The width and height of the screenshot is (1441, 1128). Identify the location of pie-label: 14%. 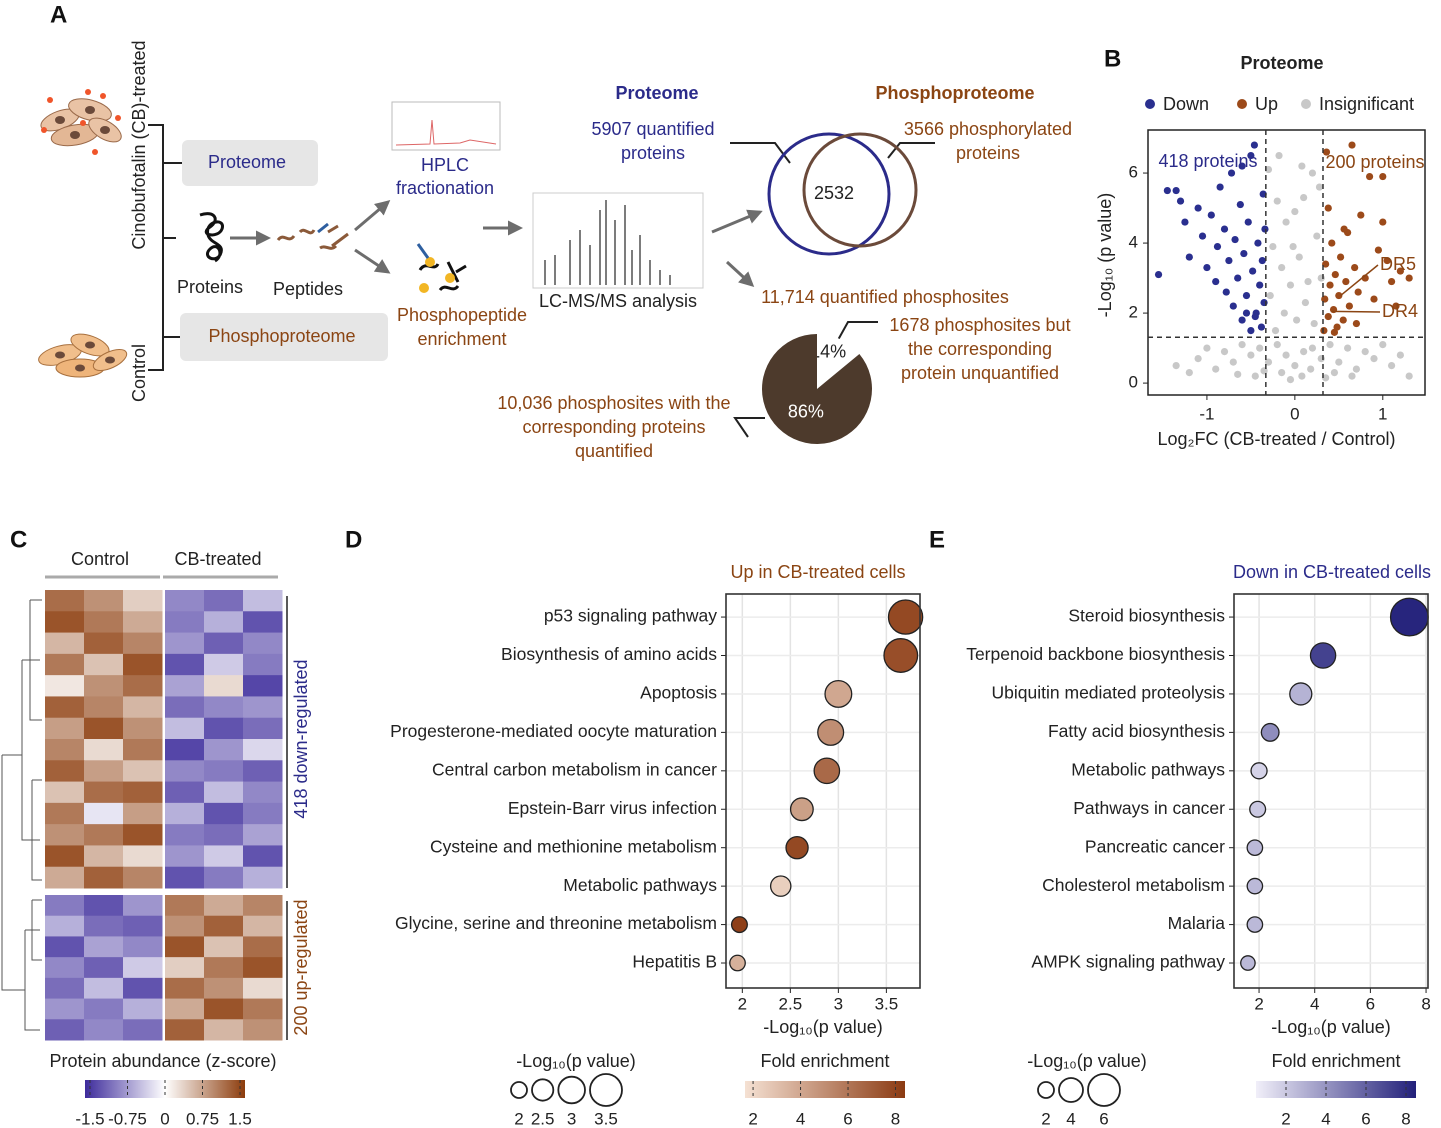
(828, 351).